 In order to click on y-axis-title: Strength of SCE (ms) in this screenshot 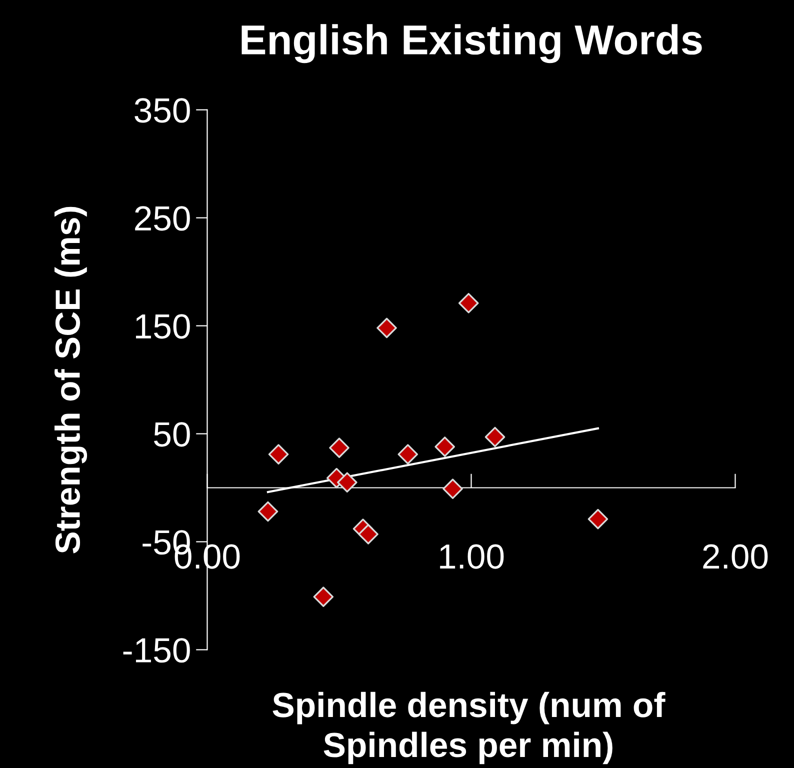, I will do `click(71, 380)`.